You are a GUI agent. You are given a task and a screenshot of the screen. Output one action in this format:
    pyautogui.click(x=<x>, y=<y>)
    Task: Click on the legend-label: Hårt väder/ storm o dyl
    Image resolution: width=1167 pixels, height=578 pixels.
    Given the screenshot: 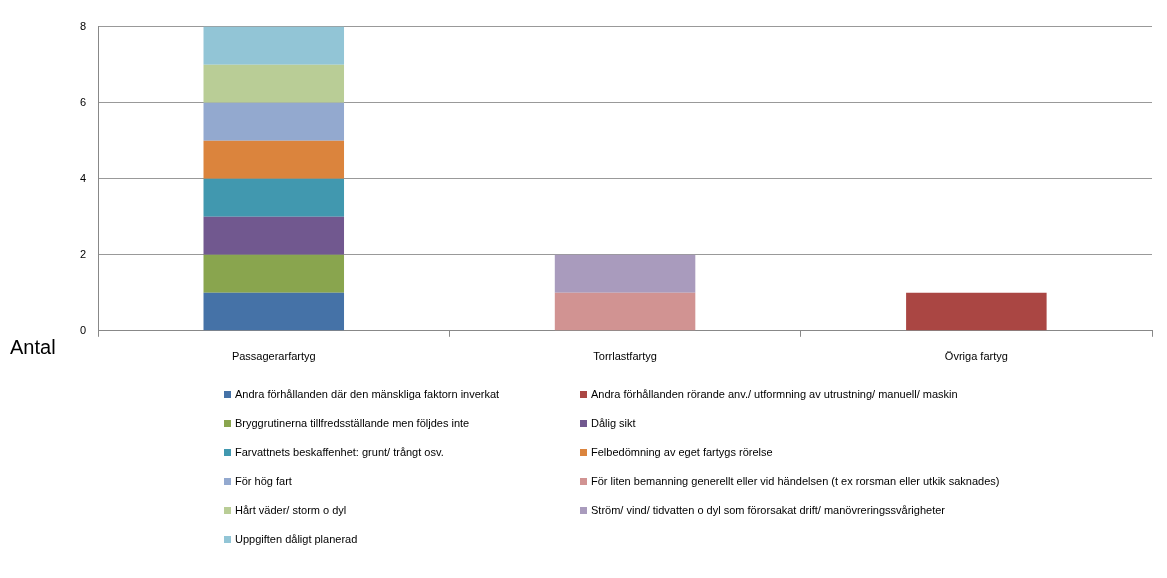 What is the action you would take?
    pyautogui.click(x=291, y=510)
    